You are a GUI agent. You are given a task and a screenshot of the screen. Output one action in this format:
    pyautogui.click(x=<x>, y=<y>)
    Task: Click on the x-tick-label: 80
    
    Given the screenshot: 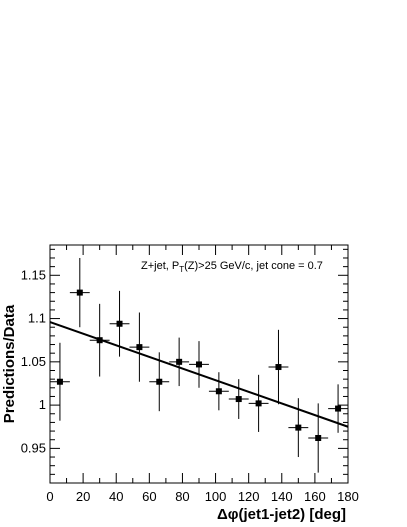 What is the action you would take?
    pyautogui.click(x=182, y=496)
    